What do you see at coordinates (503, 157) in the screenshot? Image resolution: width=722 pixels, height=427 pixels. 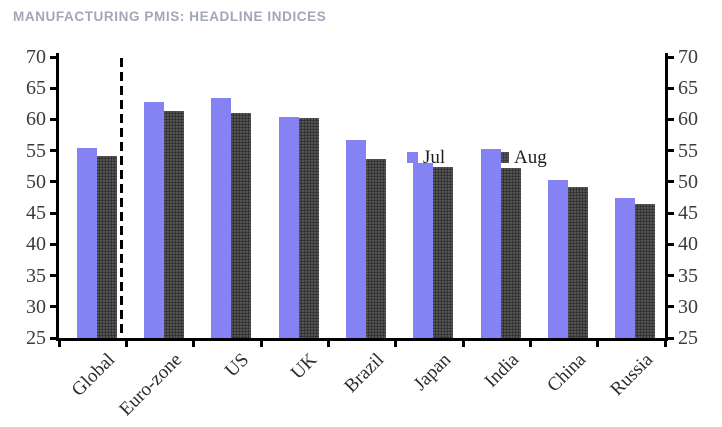 I see `legend-swatch-aug-icon` at bounding box center [503, 157].